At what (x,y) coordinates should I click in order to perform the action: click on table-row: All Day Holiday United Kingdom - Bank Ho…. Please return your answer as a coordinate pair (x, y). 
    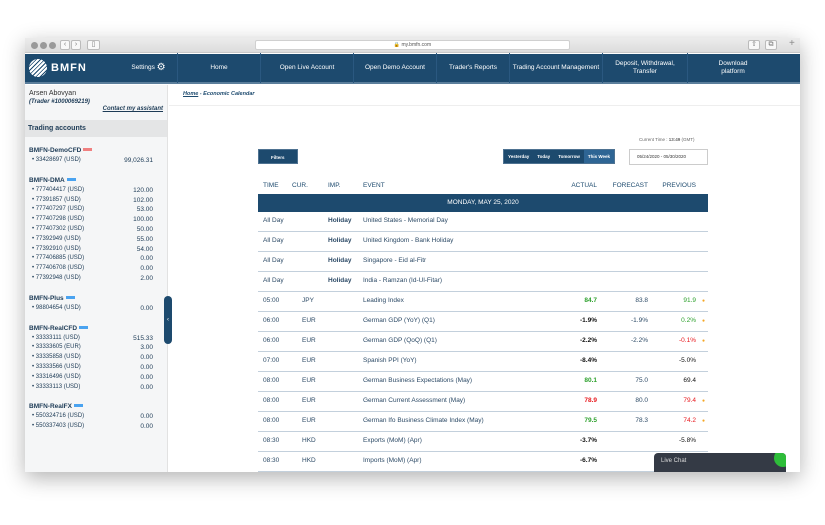
    Looking at the image, I should click on (483, 242).